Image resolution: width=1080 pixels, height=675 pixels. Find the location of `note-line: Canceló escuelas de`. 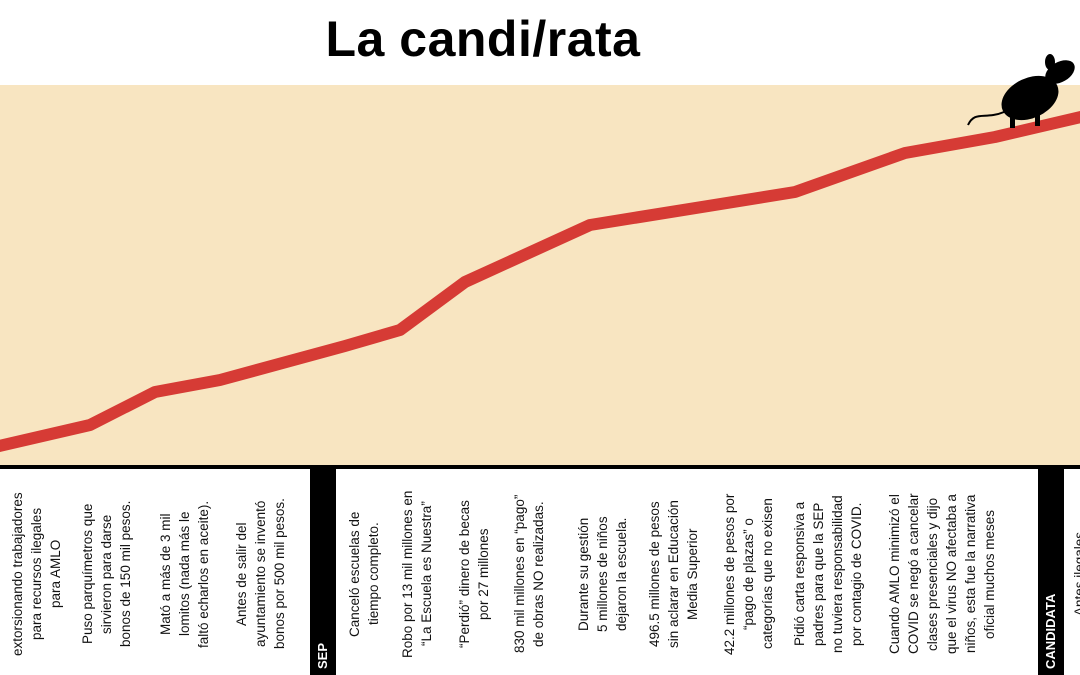

note-line: Canceló escuelas de is located at coordinates (354, 574).